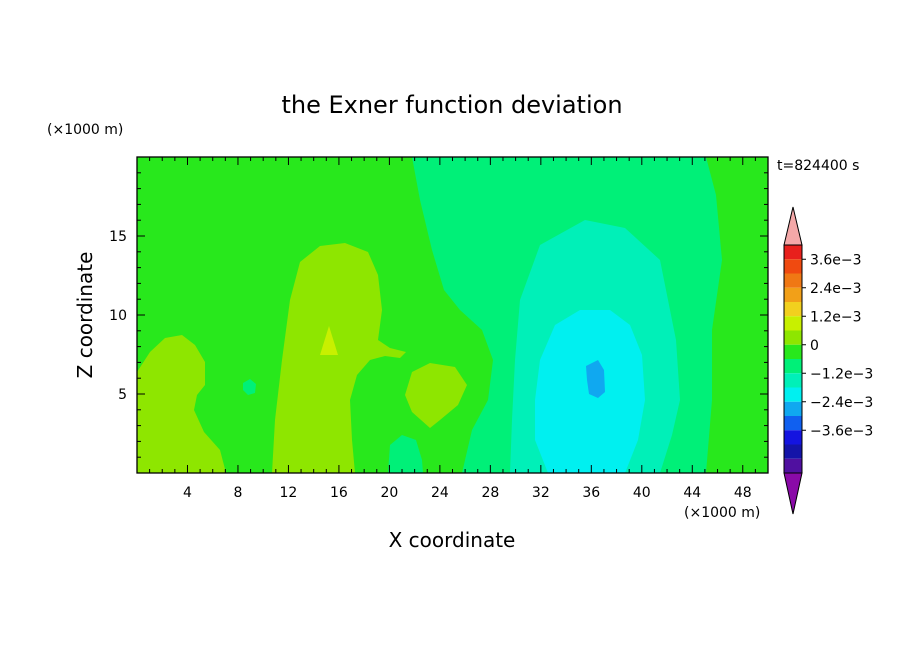 The width and height of the screenshot is (904, 654). Describe the element at coordinates (793, 226) in the screenshot. I see `colorbar-upper-extension` at that location.